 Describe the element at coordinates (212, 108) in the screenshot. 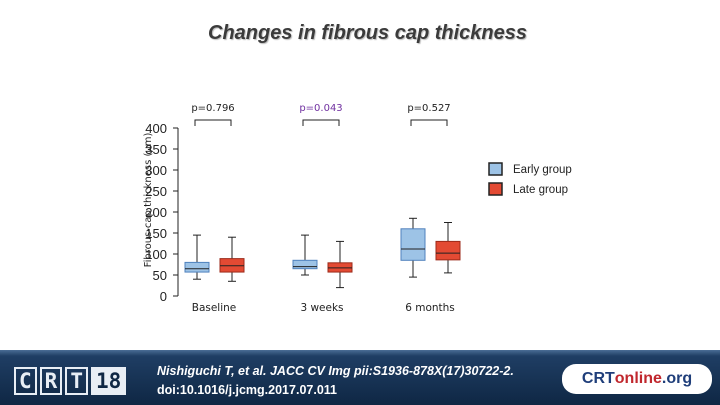

I see `p-value-label: p=0.796` at that location.